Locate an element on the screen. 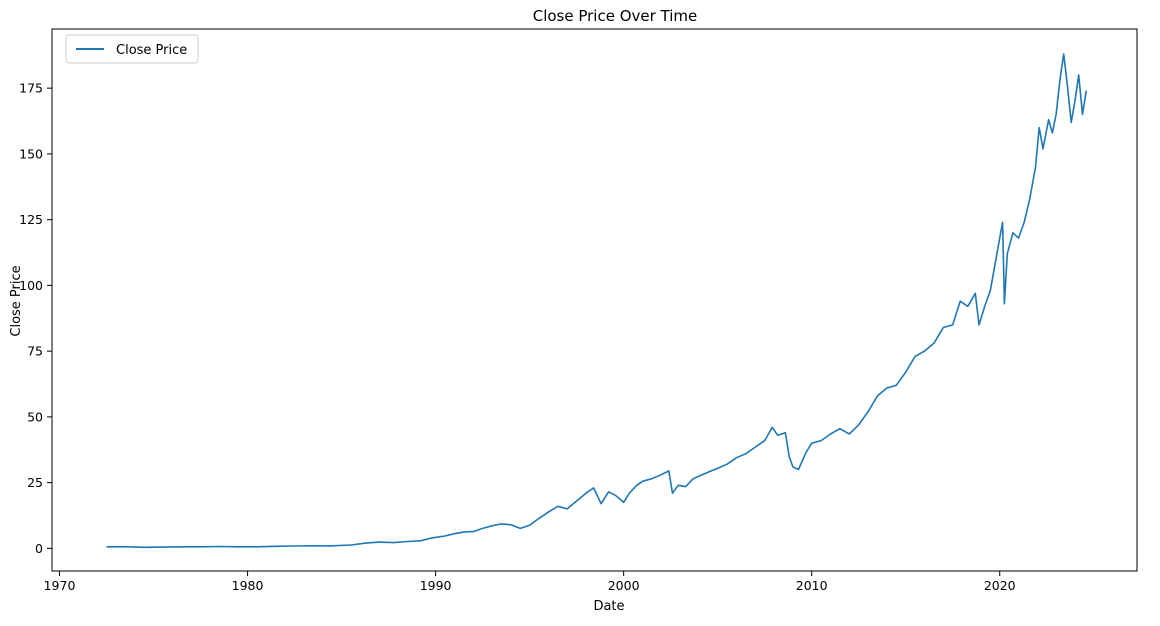 The height and width of the screenshot is (626, 1160). y-tick-label: 50 is located at coordinates (35, 416).